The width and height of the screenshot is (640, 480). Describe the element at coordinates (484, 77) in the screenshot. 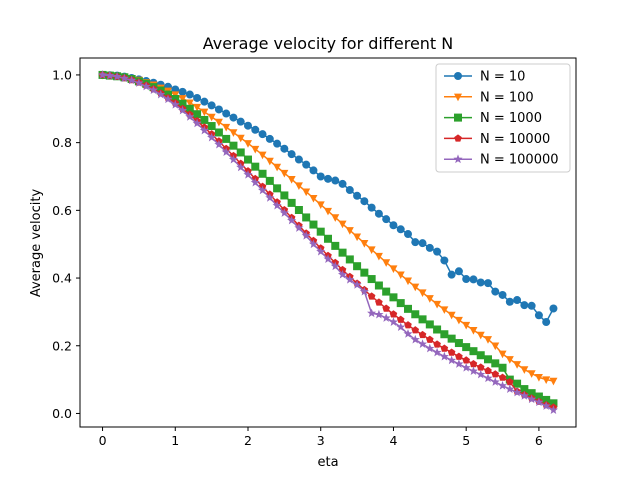

I see `legend-entry-1: N = 10` at that location.